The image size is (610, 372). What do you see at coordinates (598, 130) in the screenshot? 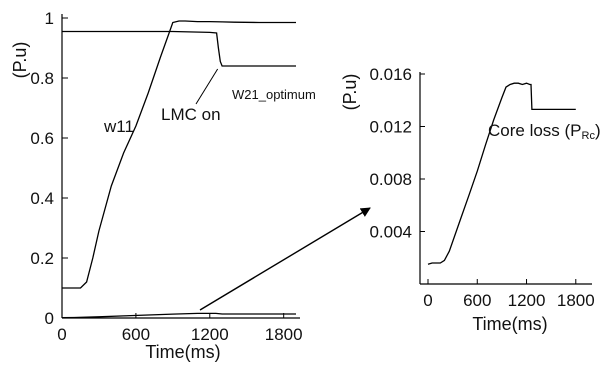
I see `annotation-core-loss-close: )` at bounding box center [598, 130].